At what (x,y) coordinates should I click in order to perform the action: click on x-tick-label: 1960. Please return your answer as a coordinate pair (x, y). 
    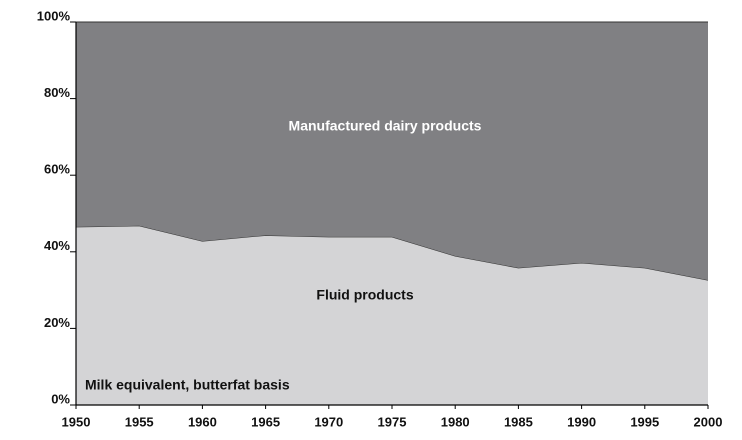
    Looking at the image, I should click on (202, 421).